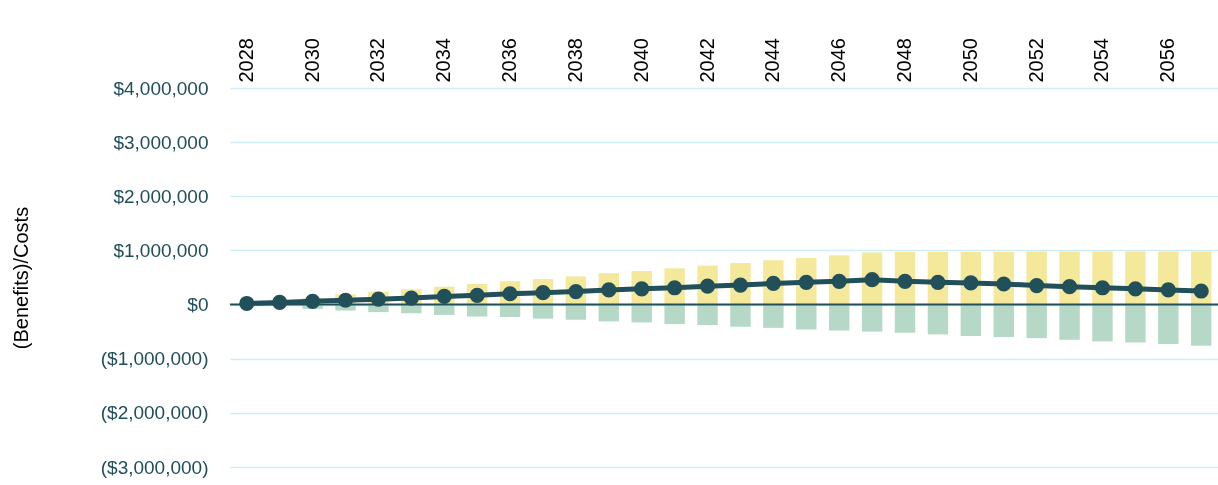  What do you see at coordinates (574, 60) in the screenshot?
I see `x-tick-label: 2038` at bounding box center [574, 60].